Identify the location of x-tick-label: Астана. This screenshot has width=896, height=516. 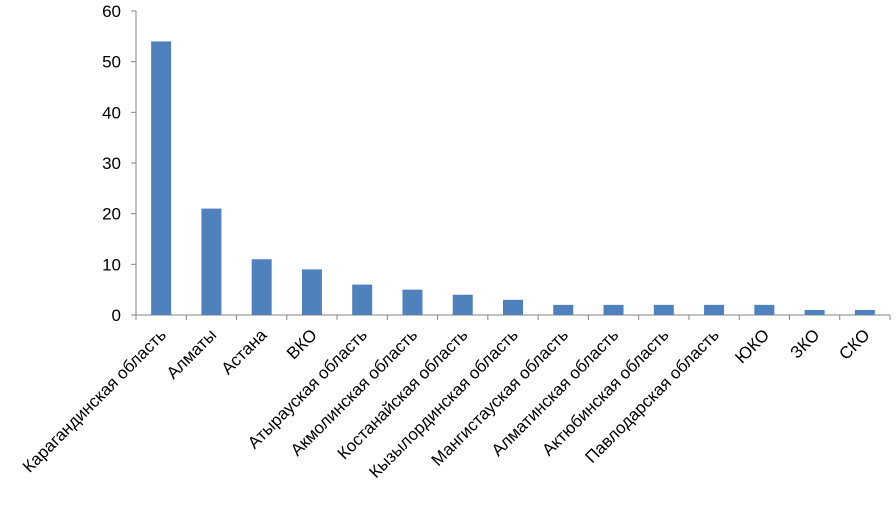
(244, 351).